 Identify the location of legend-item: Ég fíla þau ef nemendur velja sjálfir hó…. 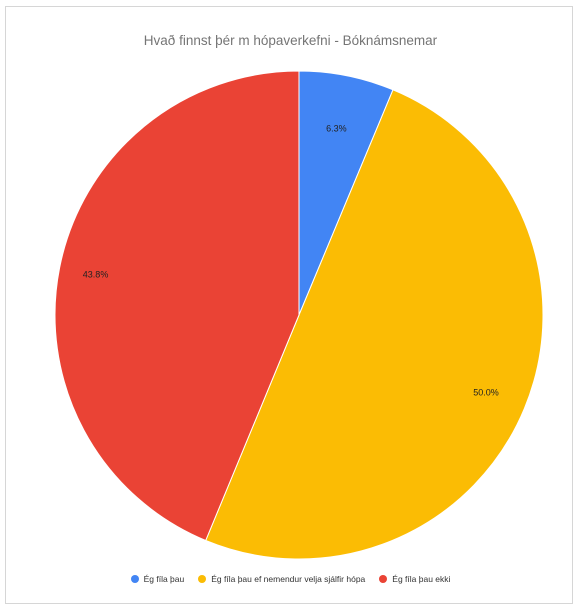
(281, 579).